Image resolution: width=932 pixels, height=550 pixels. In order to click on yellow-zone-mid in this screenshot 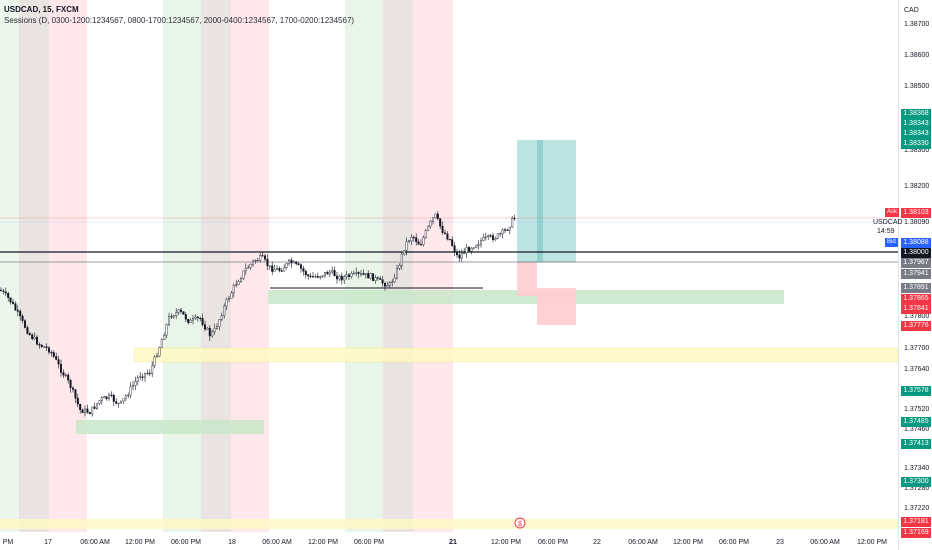, I will do `click(515, 355)`.